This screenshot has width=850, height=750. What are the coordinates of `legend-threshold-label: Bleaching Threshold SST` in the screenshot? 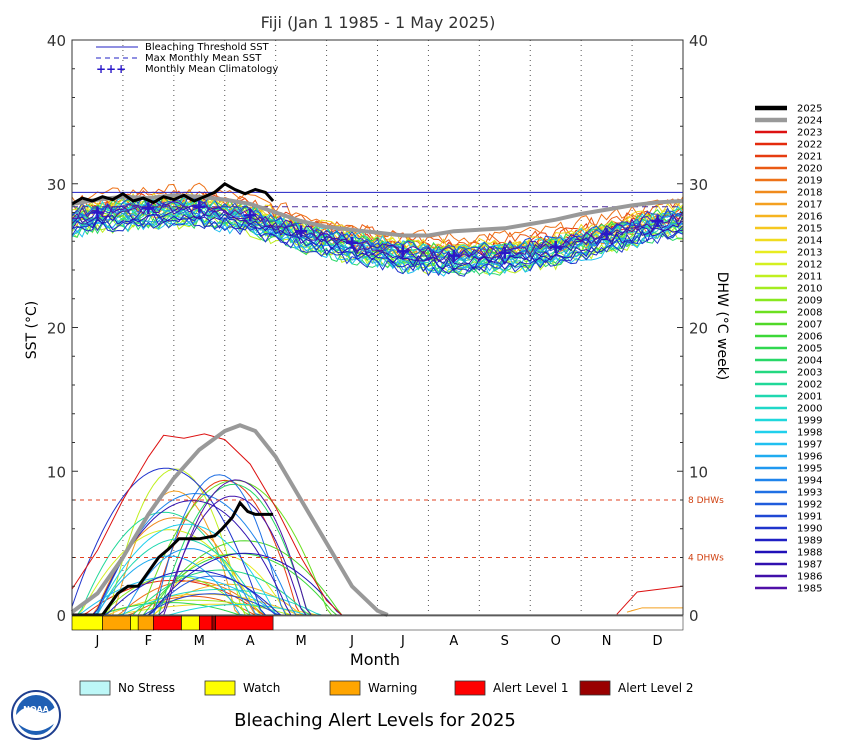 It's located at (207, 47).